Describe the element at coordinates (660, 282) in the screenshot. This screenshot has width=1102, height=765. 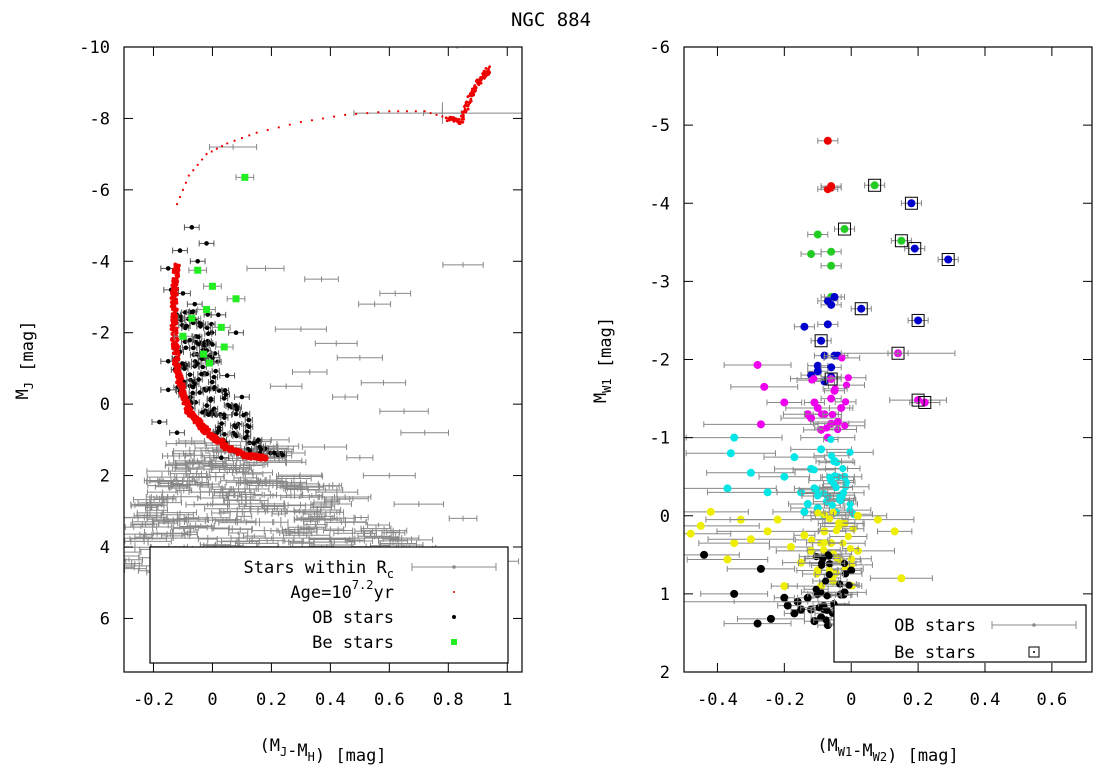
I see `y-tick-label: -3` at that location.